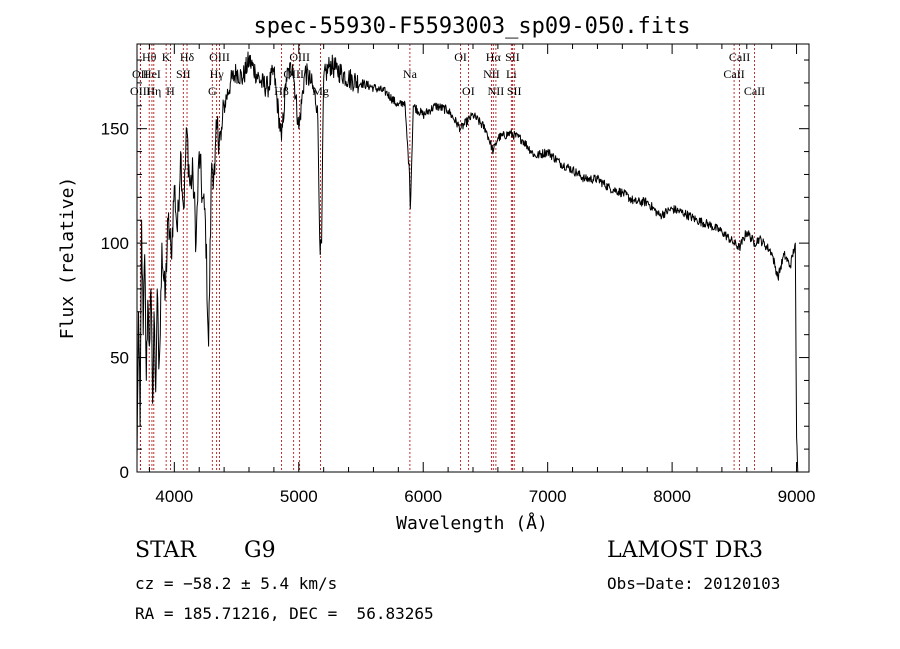 Image resolution: width=900 pixels, height=649 pixels. Describe the element at coordinates (236, 583) in the screenshot. I see `redshift-velocity: cz = −58.2 ± 5.4 km/s` at that location.